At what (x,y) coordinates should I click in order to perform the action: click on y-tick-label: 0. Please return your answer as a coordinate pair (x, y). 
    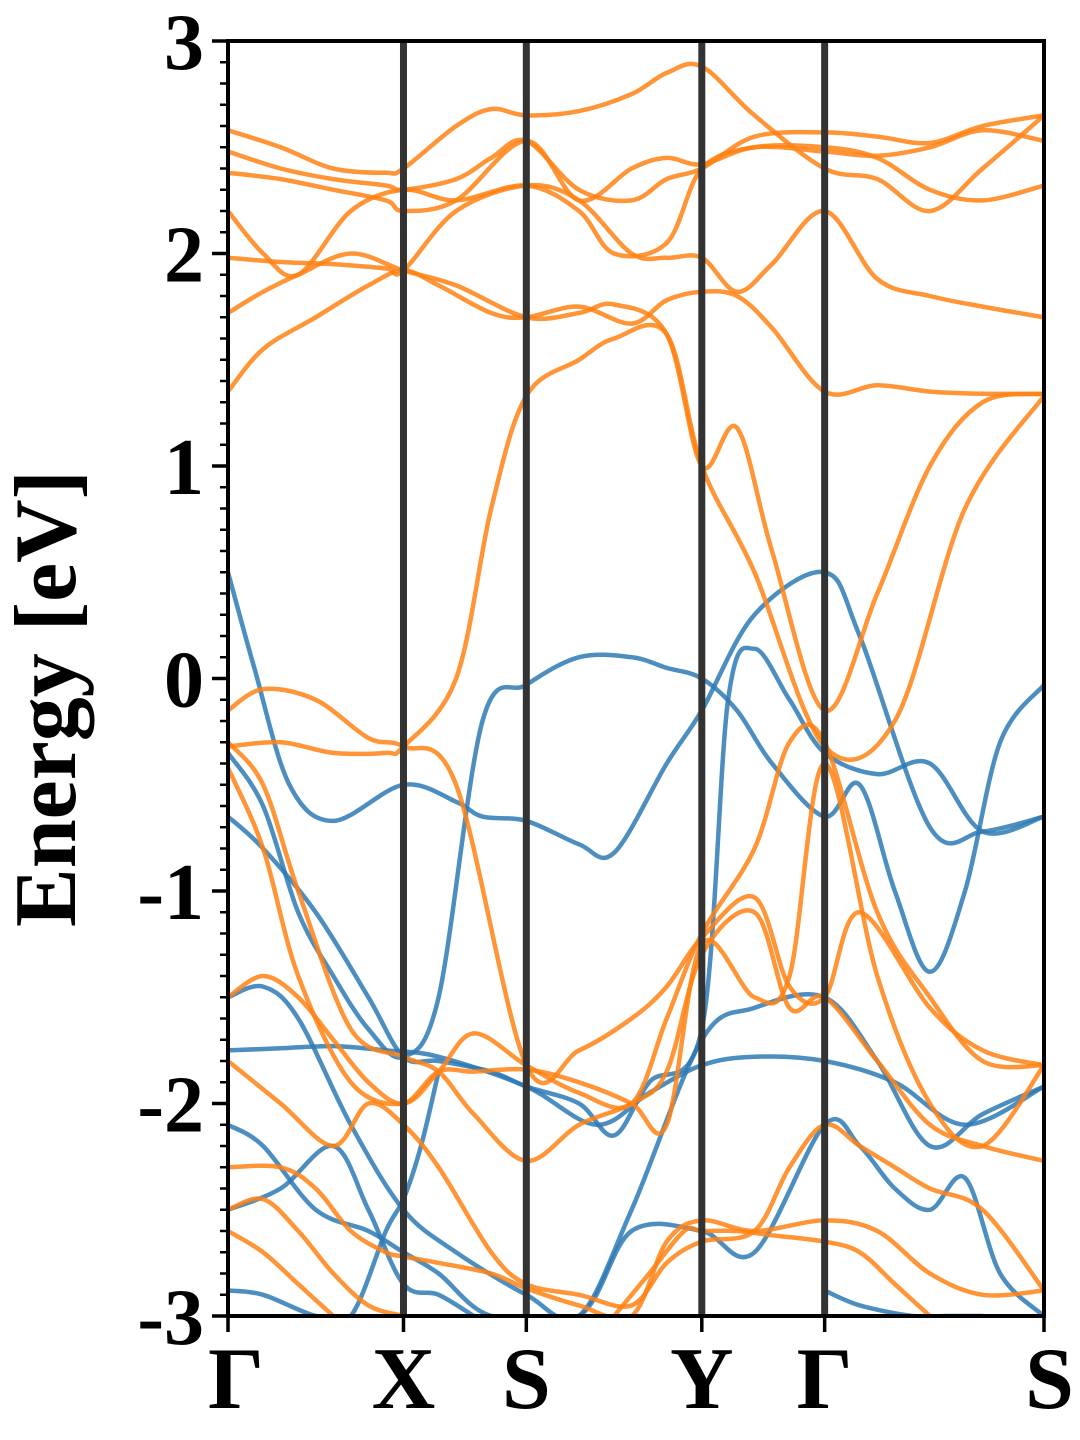
    Looking at the image, I should click on (184, 681).